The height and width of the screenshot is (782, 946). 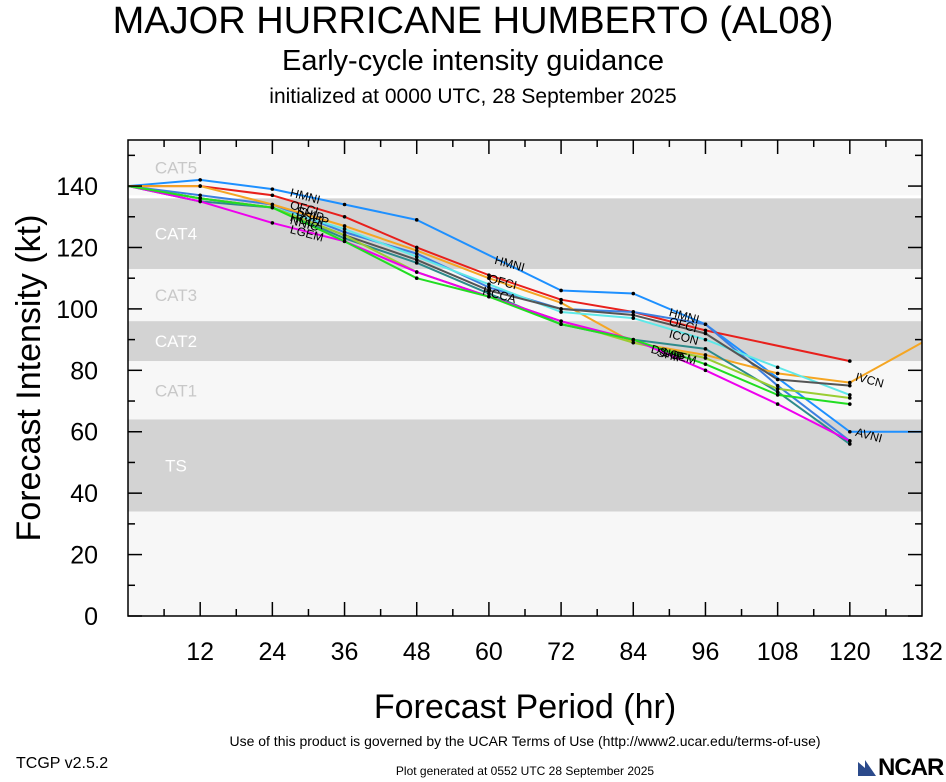 I want to click on series-label-ship: SHIP, so click(x=671, y=355).